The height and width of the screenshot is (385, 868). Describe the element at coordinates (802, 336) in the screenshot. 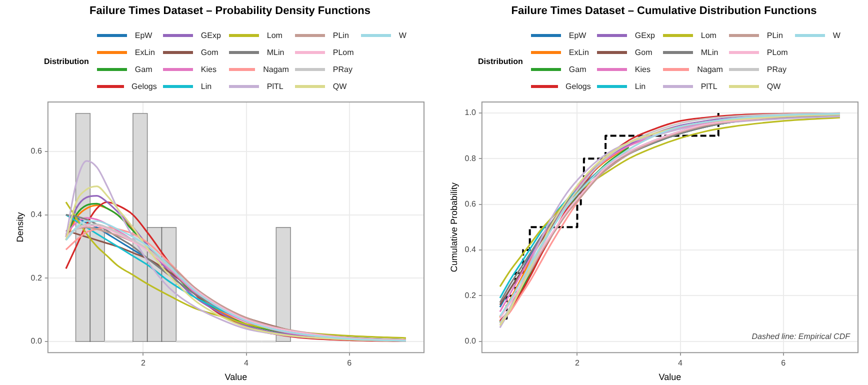

I see `annotation: Dashed line: Empirical CDF` at that location.